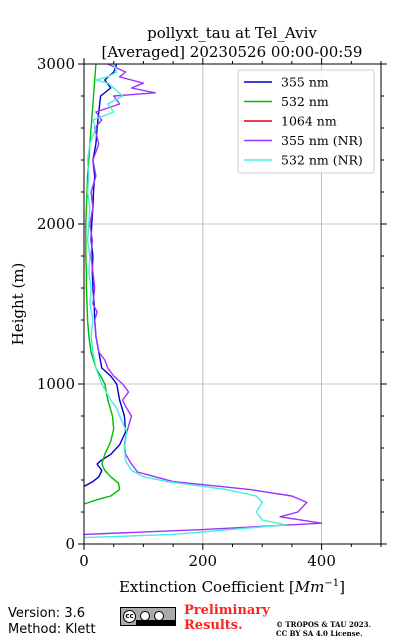 Image resolution: width=400 pixels, height=640 pixels. I want to click on preliminary-line1: Preliminary, so click(227, 610).